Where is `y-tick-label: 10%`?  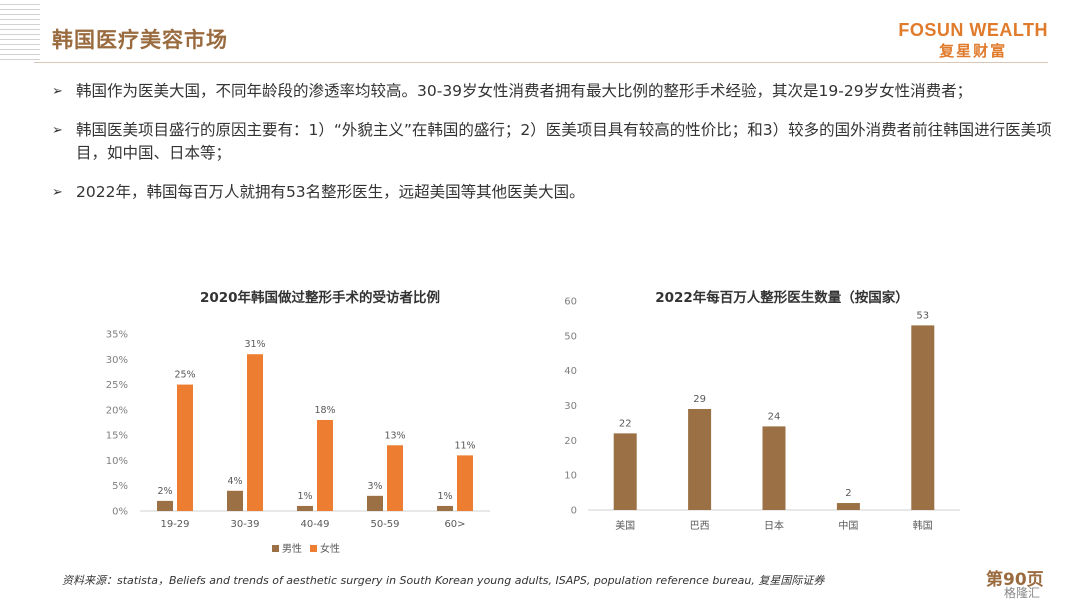
y-tick-label: 10% is located at coordinates (117, 461).